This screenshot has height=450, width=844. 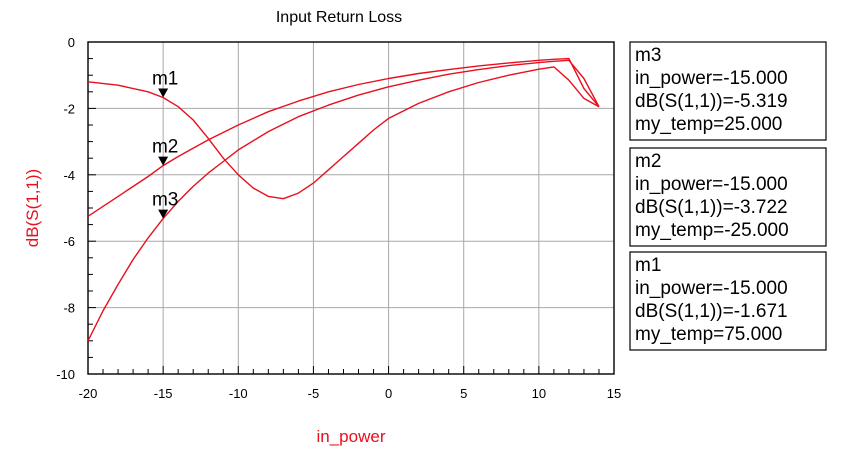 What do you see at coordinates (163, 393) in the screenshot?
I see `x-tick-label: -15` at bounding box center [163, 393].